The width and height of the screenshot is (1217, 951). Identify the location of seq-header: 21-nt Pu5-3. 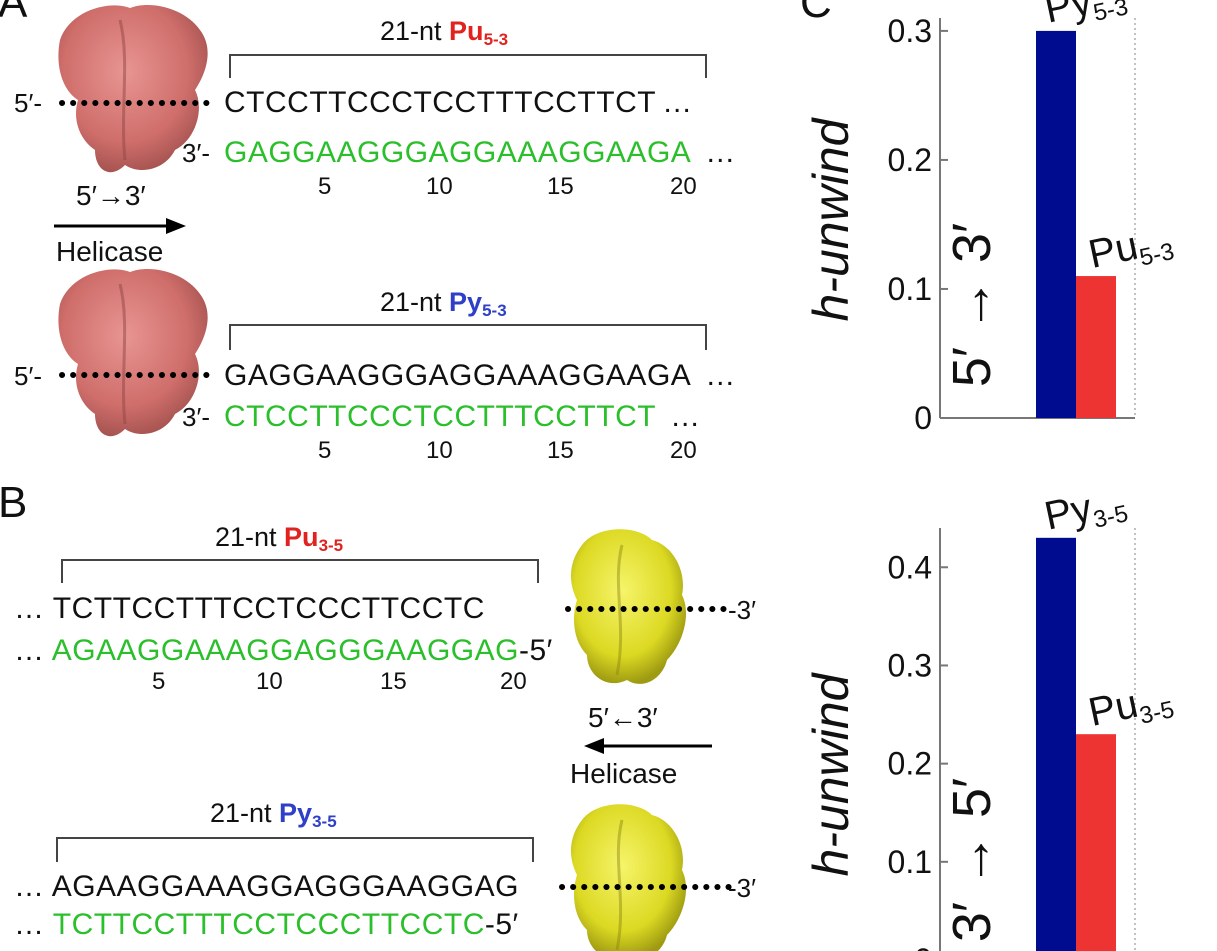
(444, 32).